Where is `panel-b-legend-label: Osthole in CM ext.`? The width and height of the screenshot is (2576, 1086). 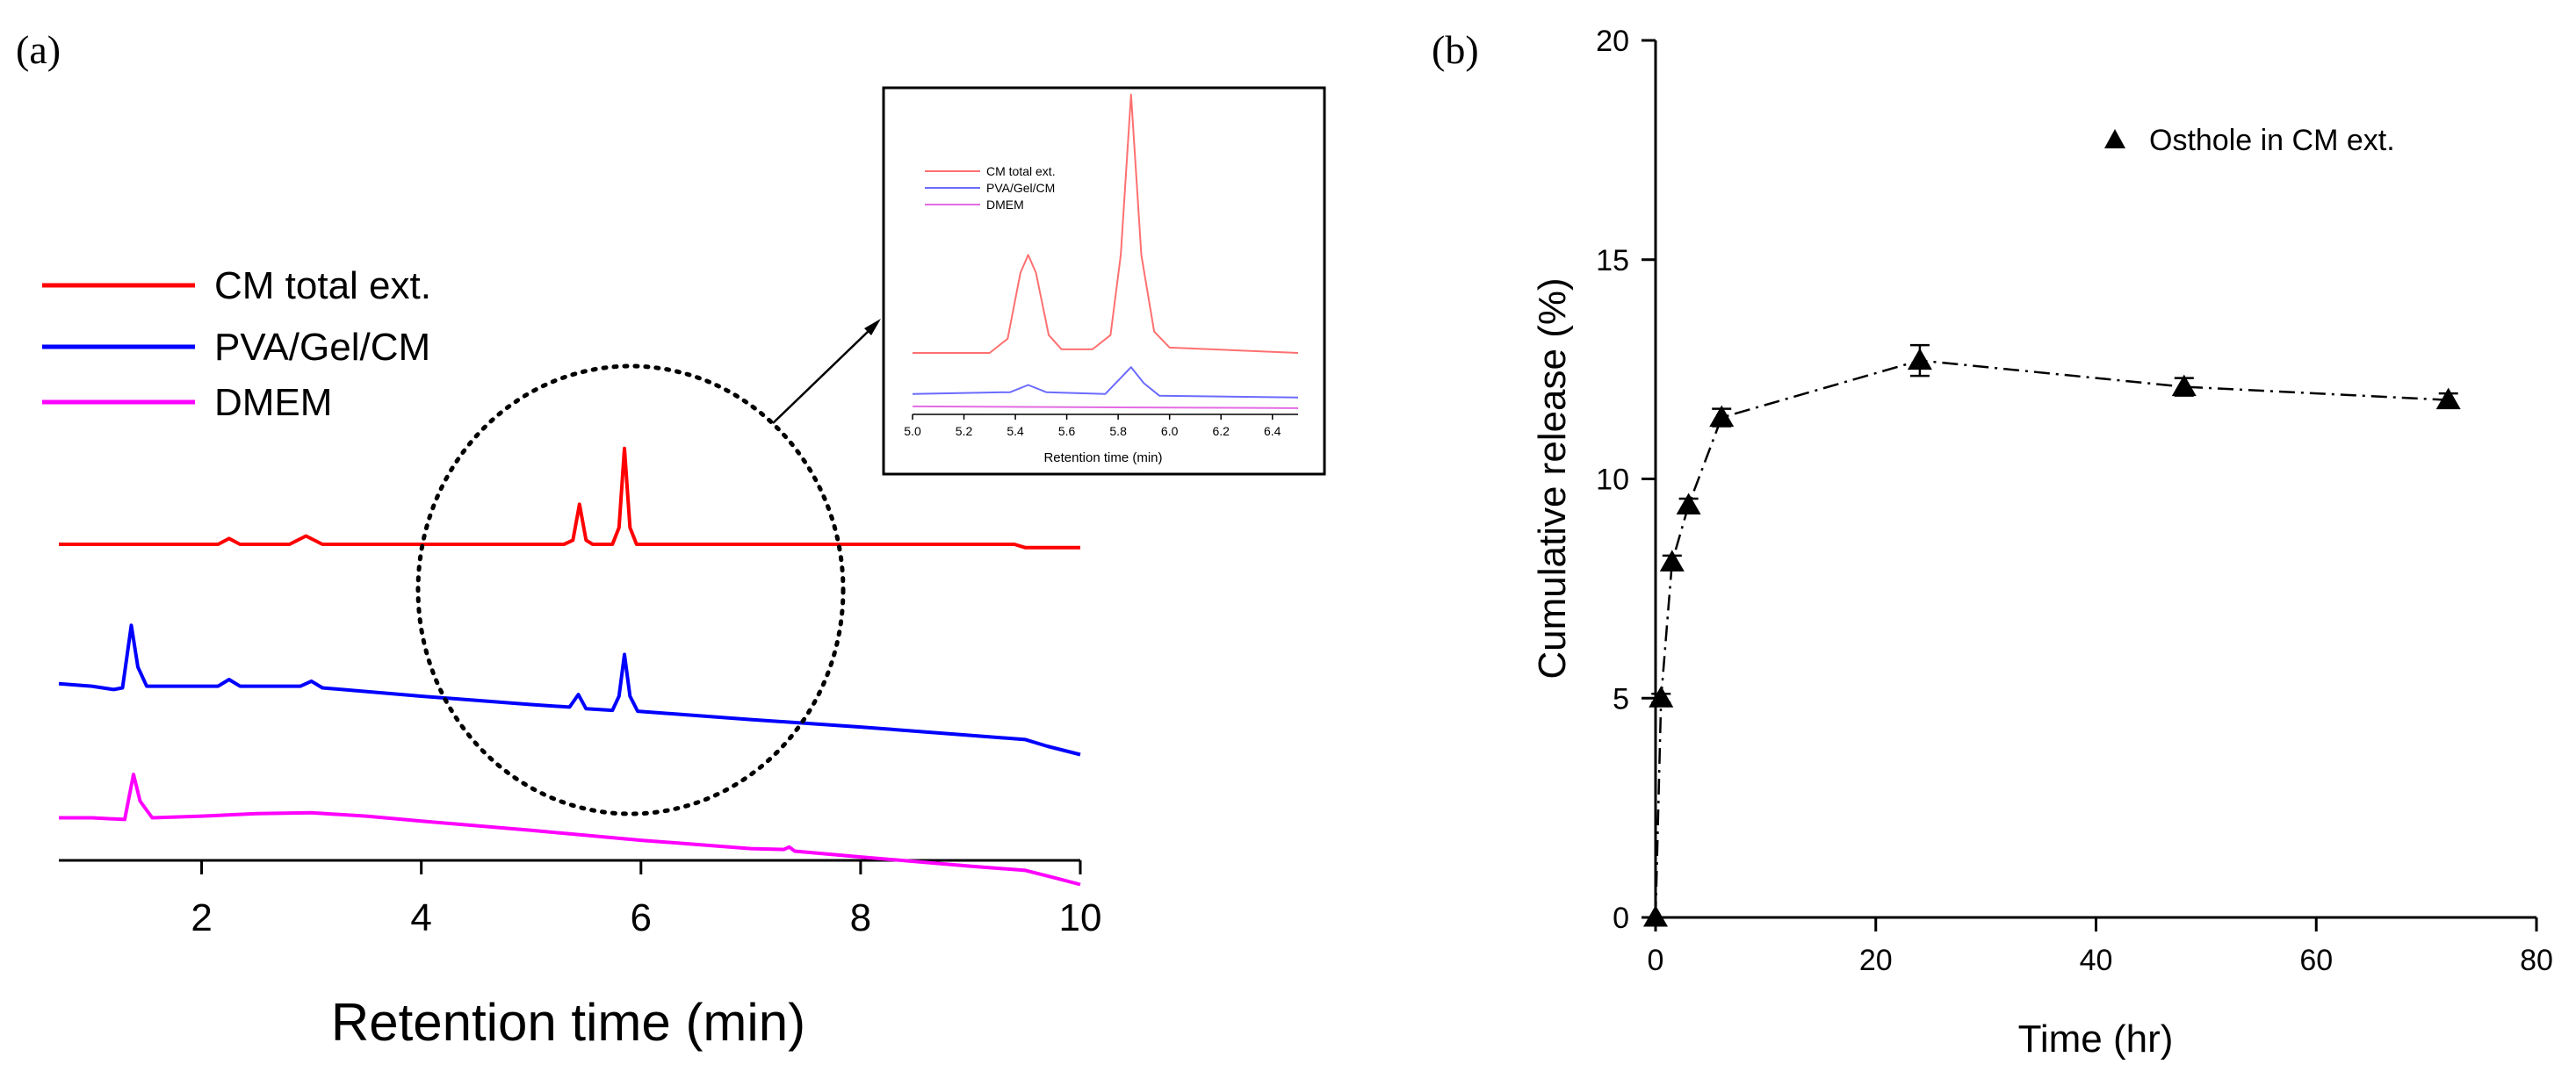
panel-b-legend-label: Osthole in CM ext. is located at coordinates (2272, 141).